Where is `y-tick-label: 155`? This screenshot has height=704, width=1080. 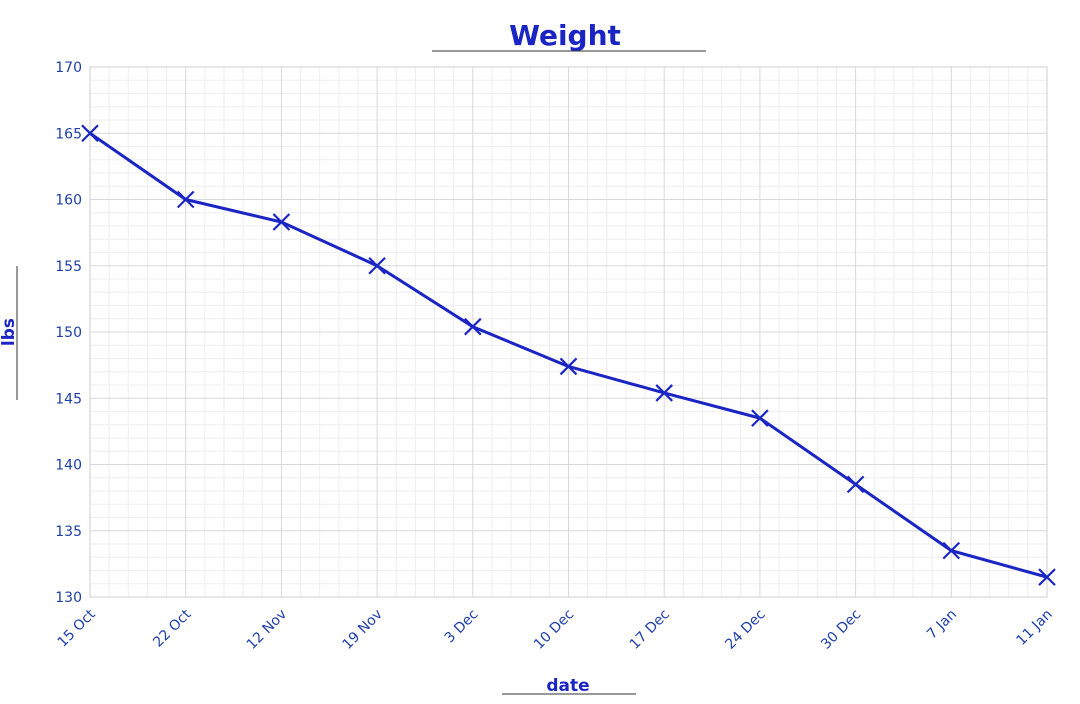
y-tick-label: 155 is located at coordinates (68, 267).